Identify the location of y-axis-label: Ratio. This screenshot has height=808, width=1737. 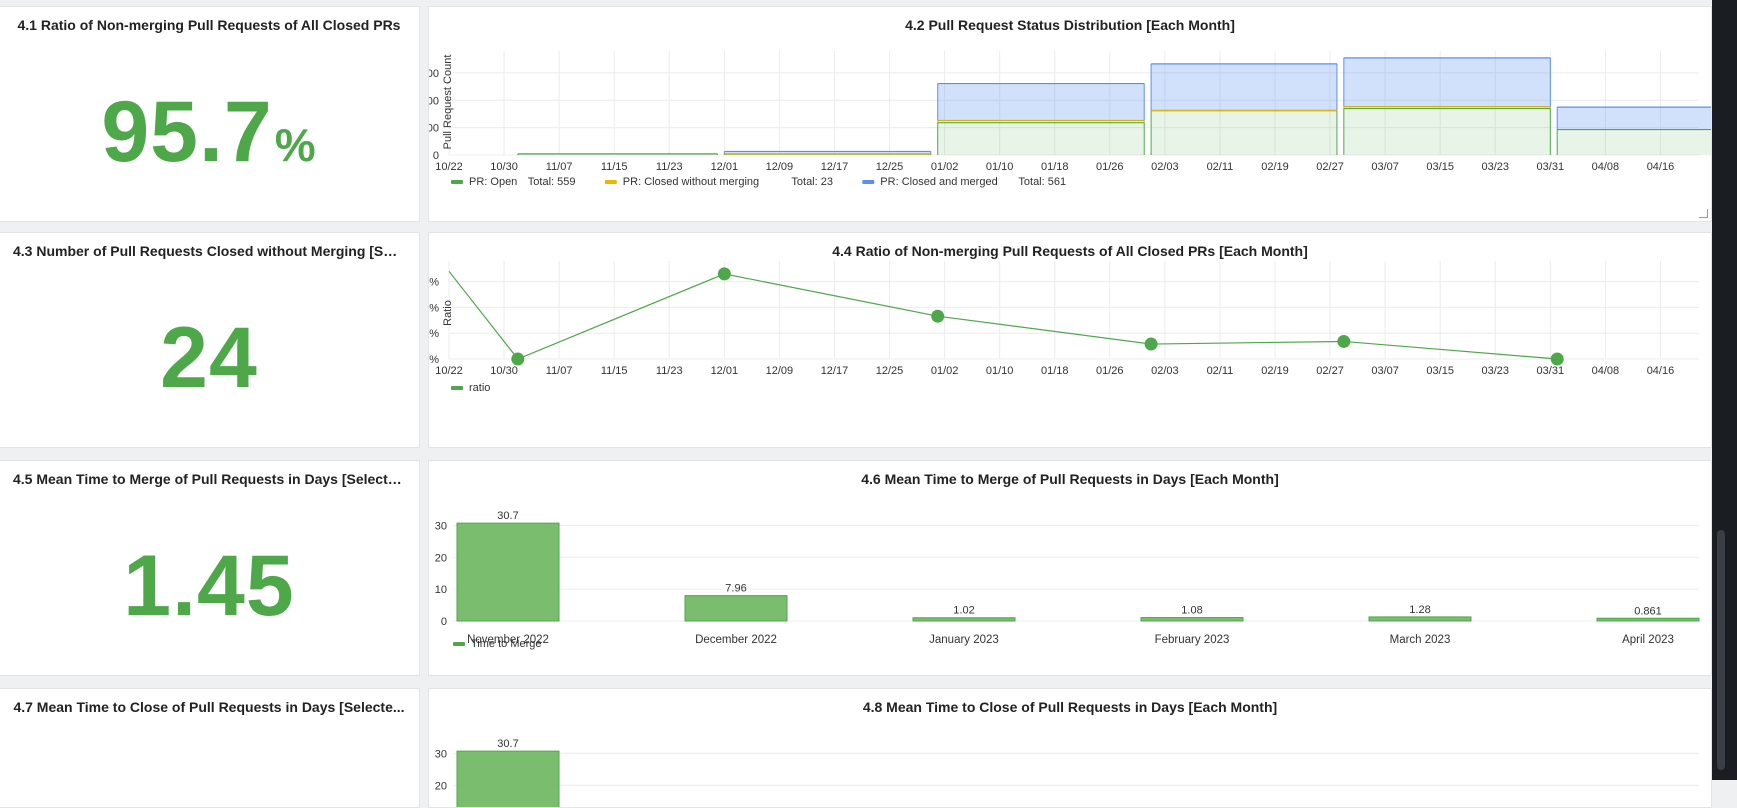
(448, 313).